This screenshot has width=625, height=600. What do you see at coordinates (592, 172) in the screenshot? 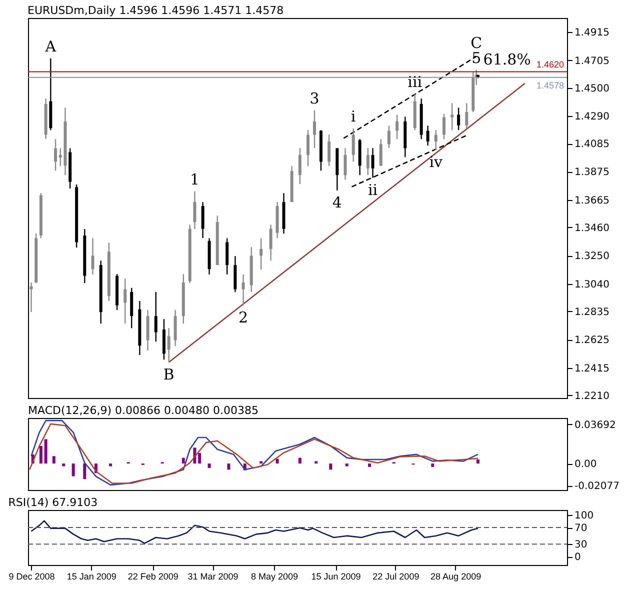
I see `y-tick-label: 1.3875` at bounding box center [592, 172].